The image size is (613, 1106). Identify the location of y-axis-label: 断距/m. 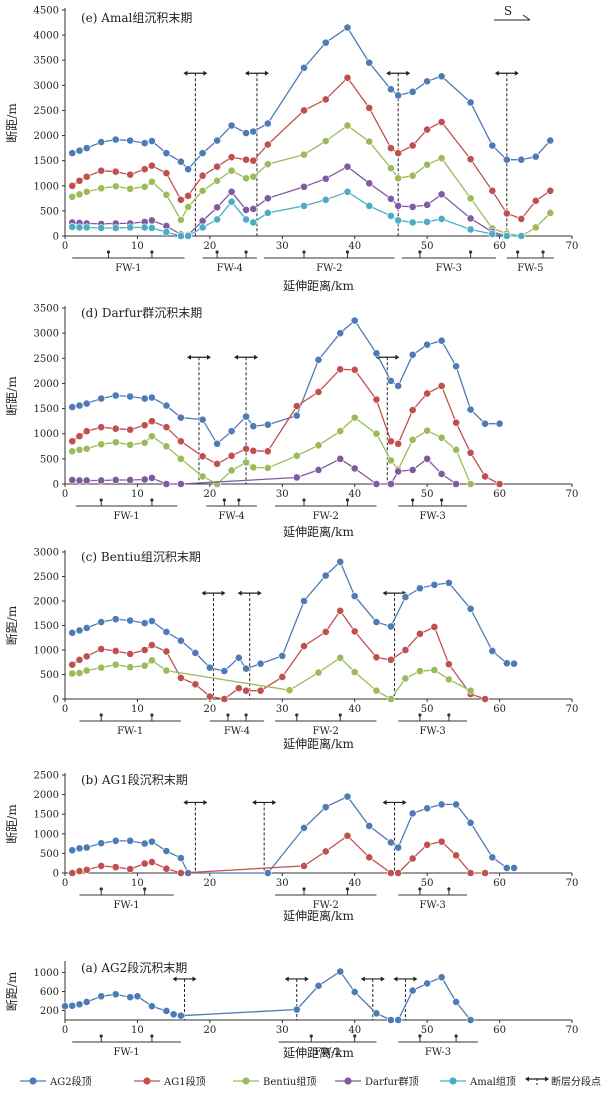
(11, 824).